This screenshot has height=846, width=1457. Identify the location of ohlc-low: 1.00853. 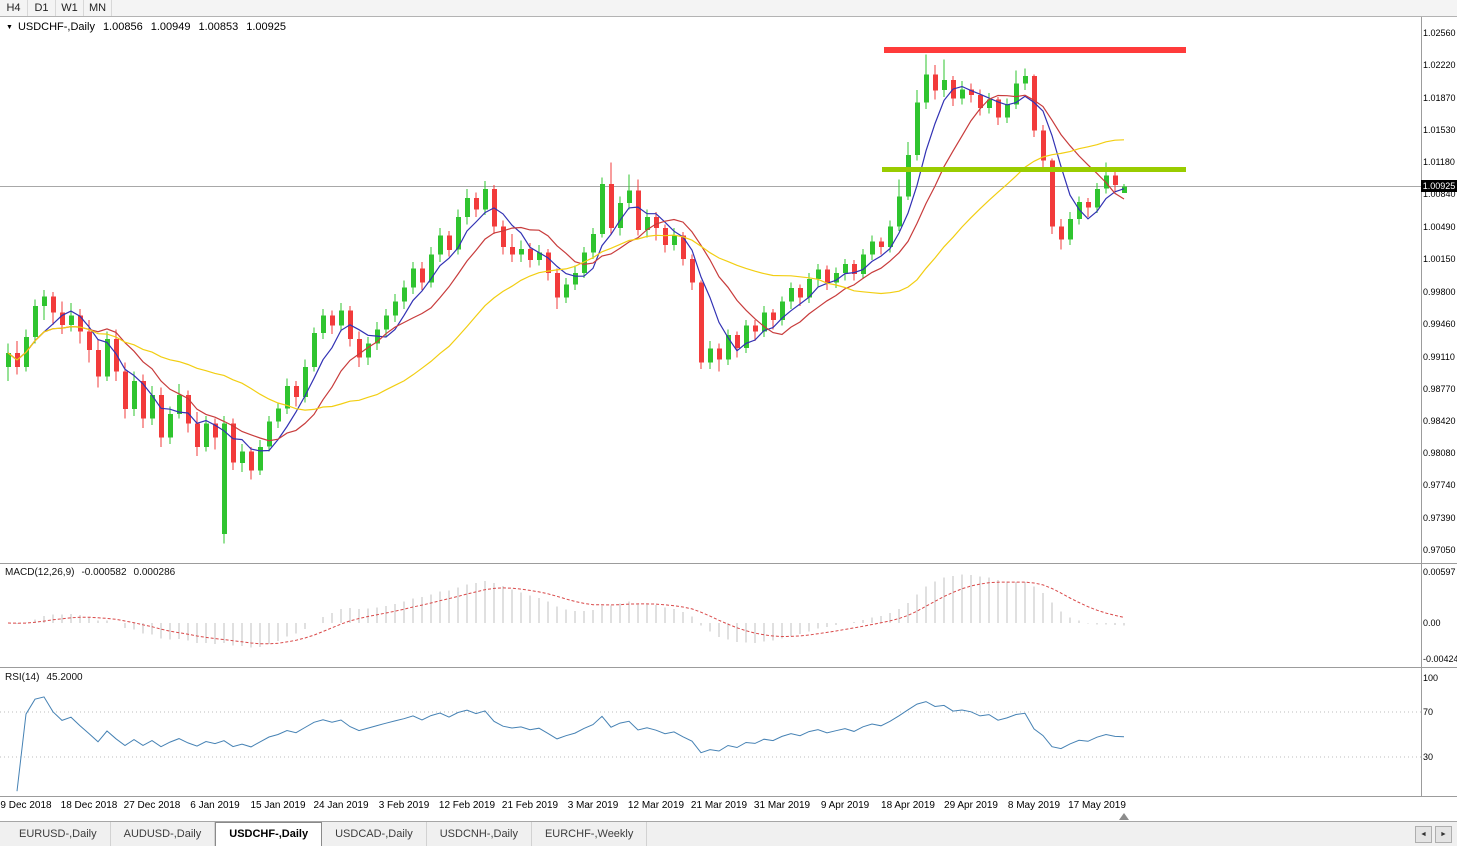
(218, 27).